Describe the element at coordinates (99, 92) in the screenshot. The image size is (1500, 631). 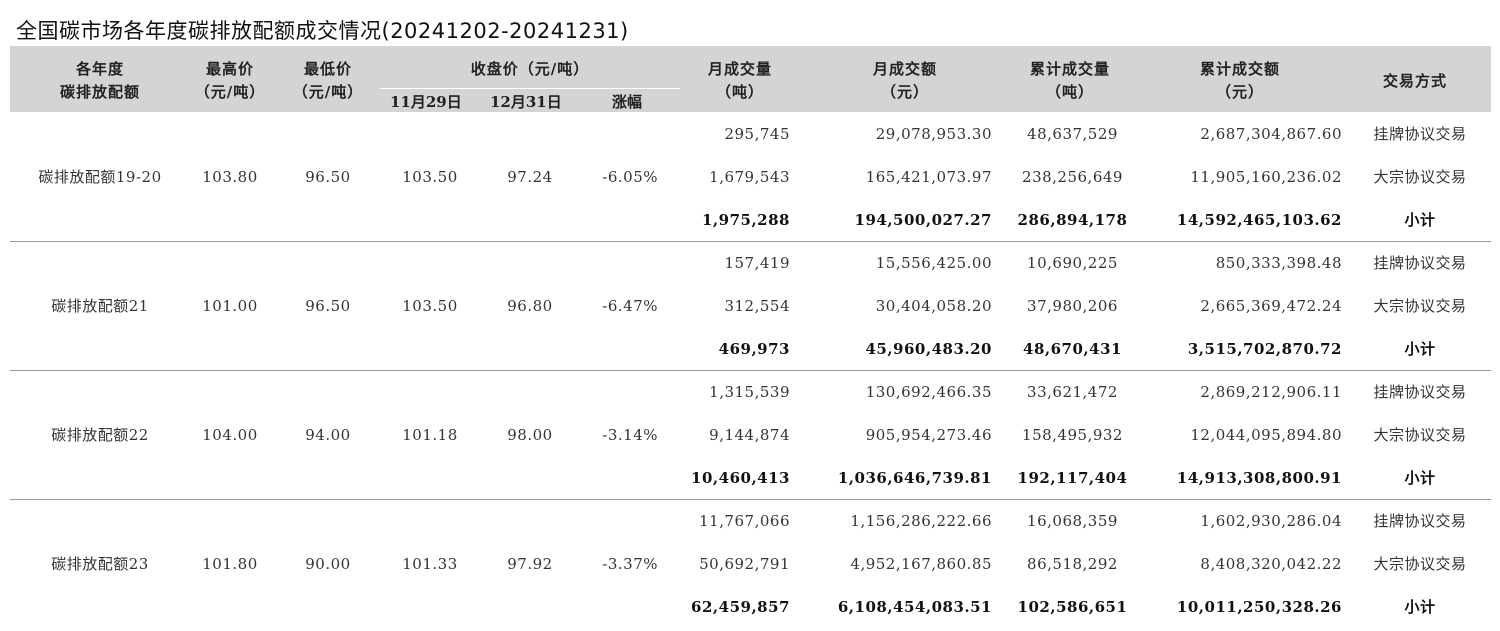
I see `header-allowance-line2: 碳排放配额` at that location.